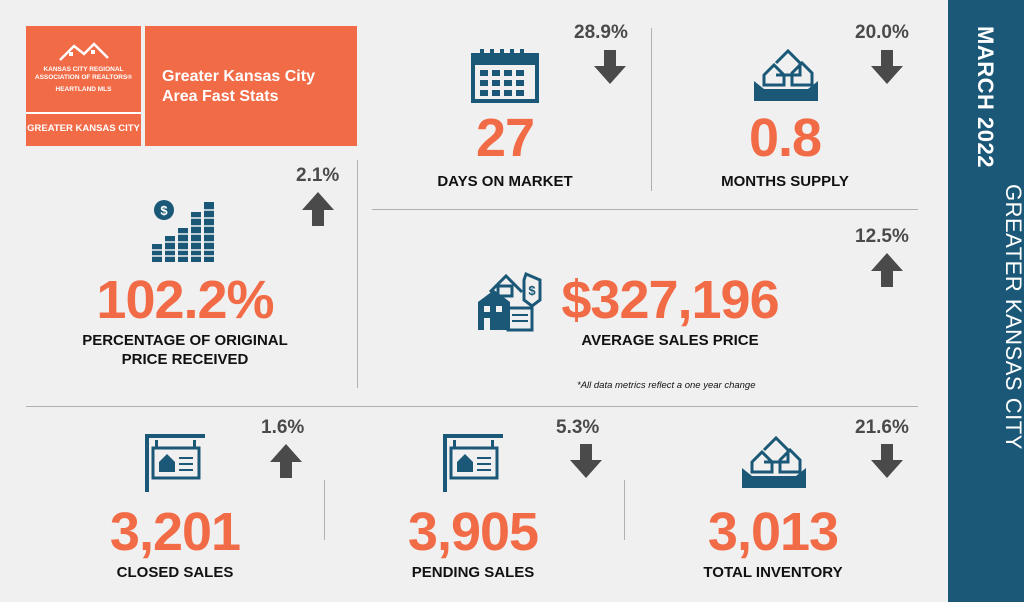 Image resolution: width=1024 pixels, height=602 pixels. What do you see at coordinates (473, 463) in the screenshot?
I see `sale-sign-icon` at bounding box center [473, 463].